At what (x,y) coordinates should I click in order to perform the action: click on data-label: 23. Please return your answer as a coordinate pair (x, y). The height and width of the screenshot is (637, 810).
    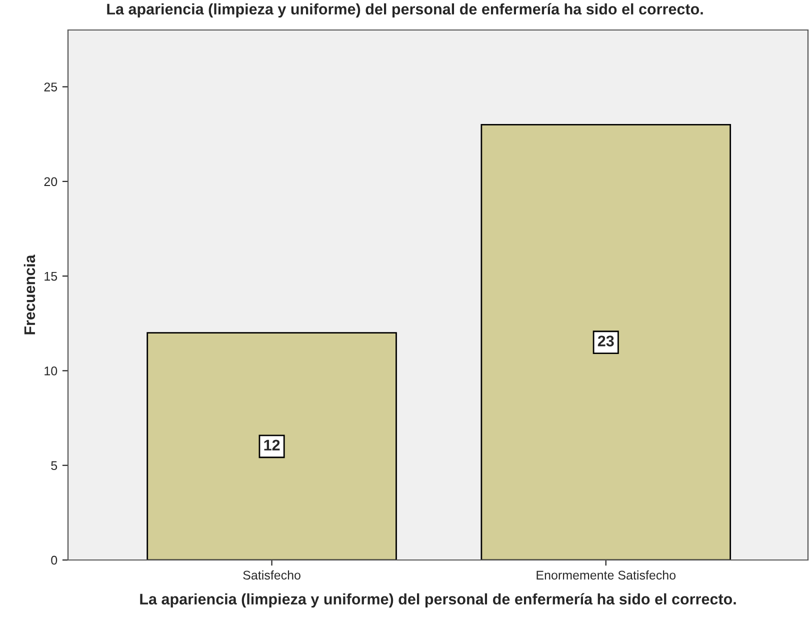
    Looking at the image, I should click on (606, 341).